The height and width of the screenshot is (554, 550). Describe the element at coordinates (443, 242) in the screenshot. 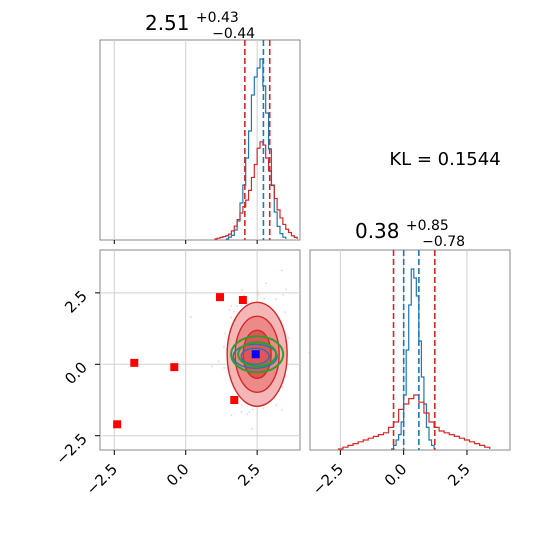

I see `title-bottom-right-sub: −0.78` at that location.